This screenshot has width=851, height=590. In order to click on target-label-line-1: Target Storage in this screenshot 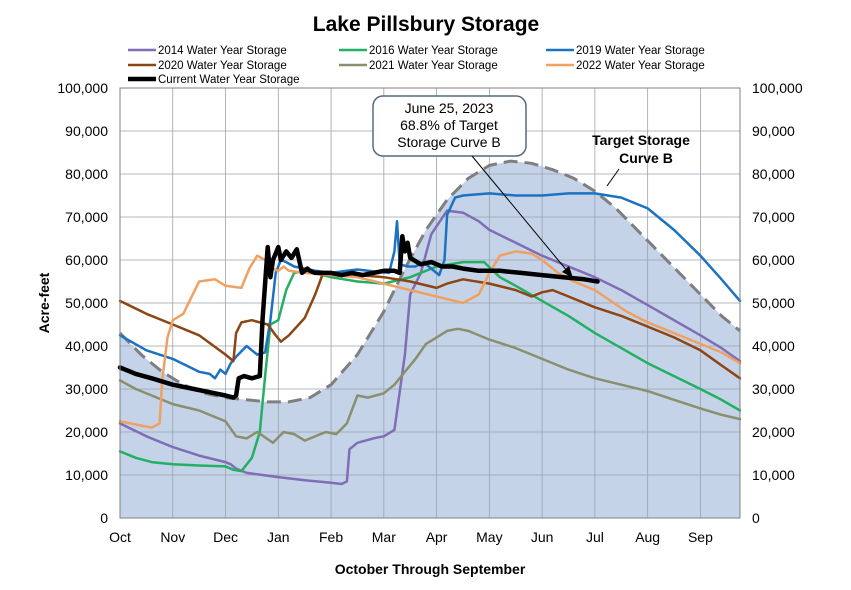, I will do `click(641, 140)`.